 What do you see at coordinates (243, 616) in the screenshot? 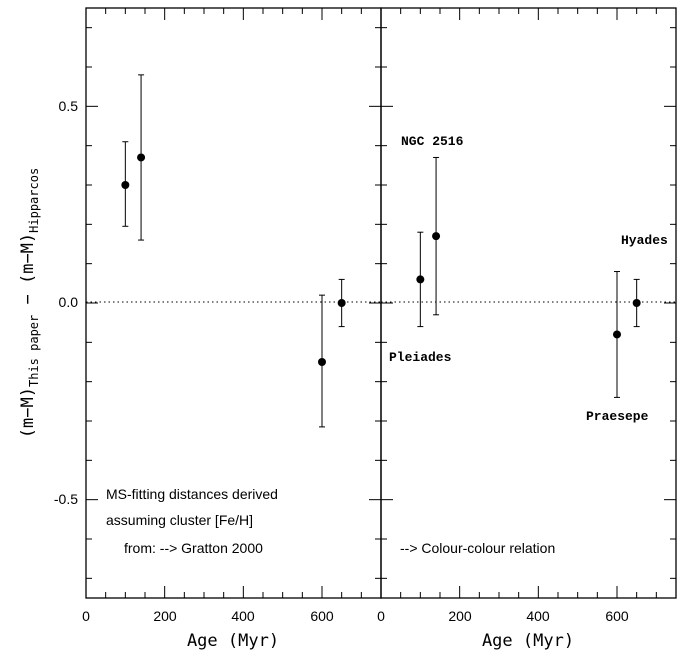
I see `left-x-tick-label-400: 400` at bounding box center [243, 616].